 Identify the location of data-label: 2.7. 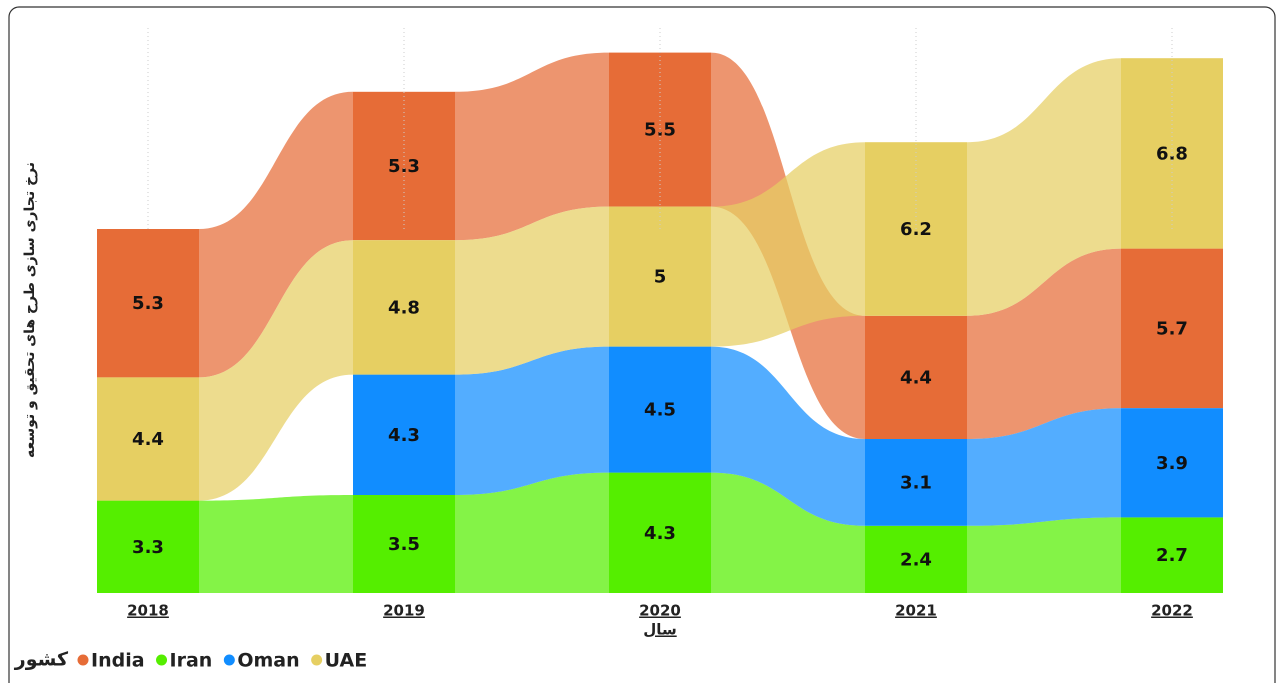
(1172, 555).